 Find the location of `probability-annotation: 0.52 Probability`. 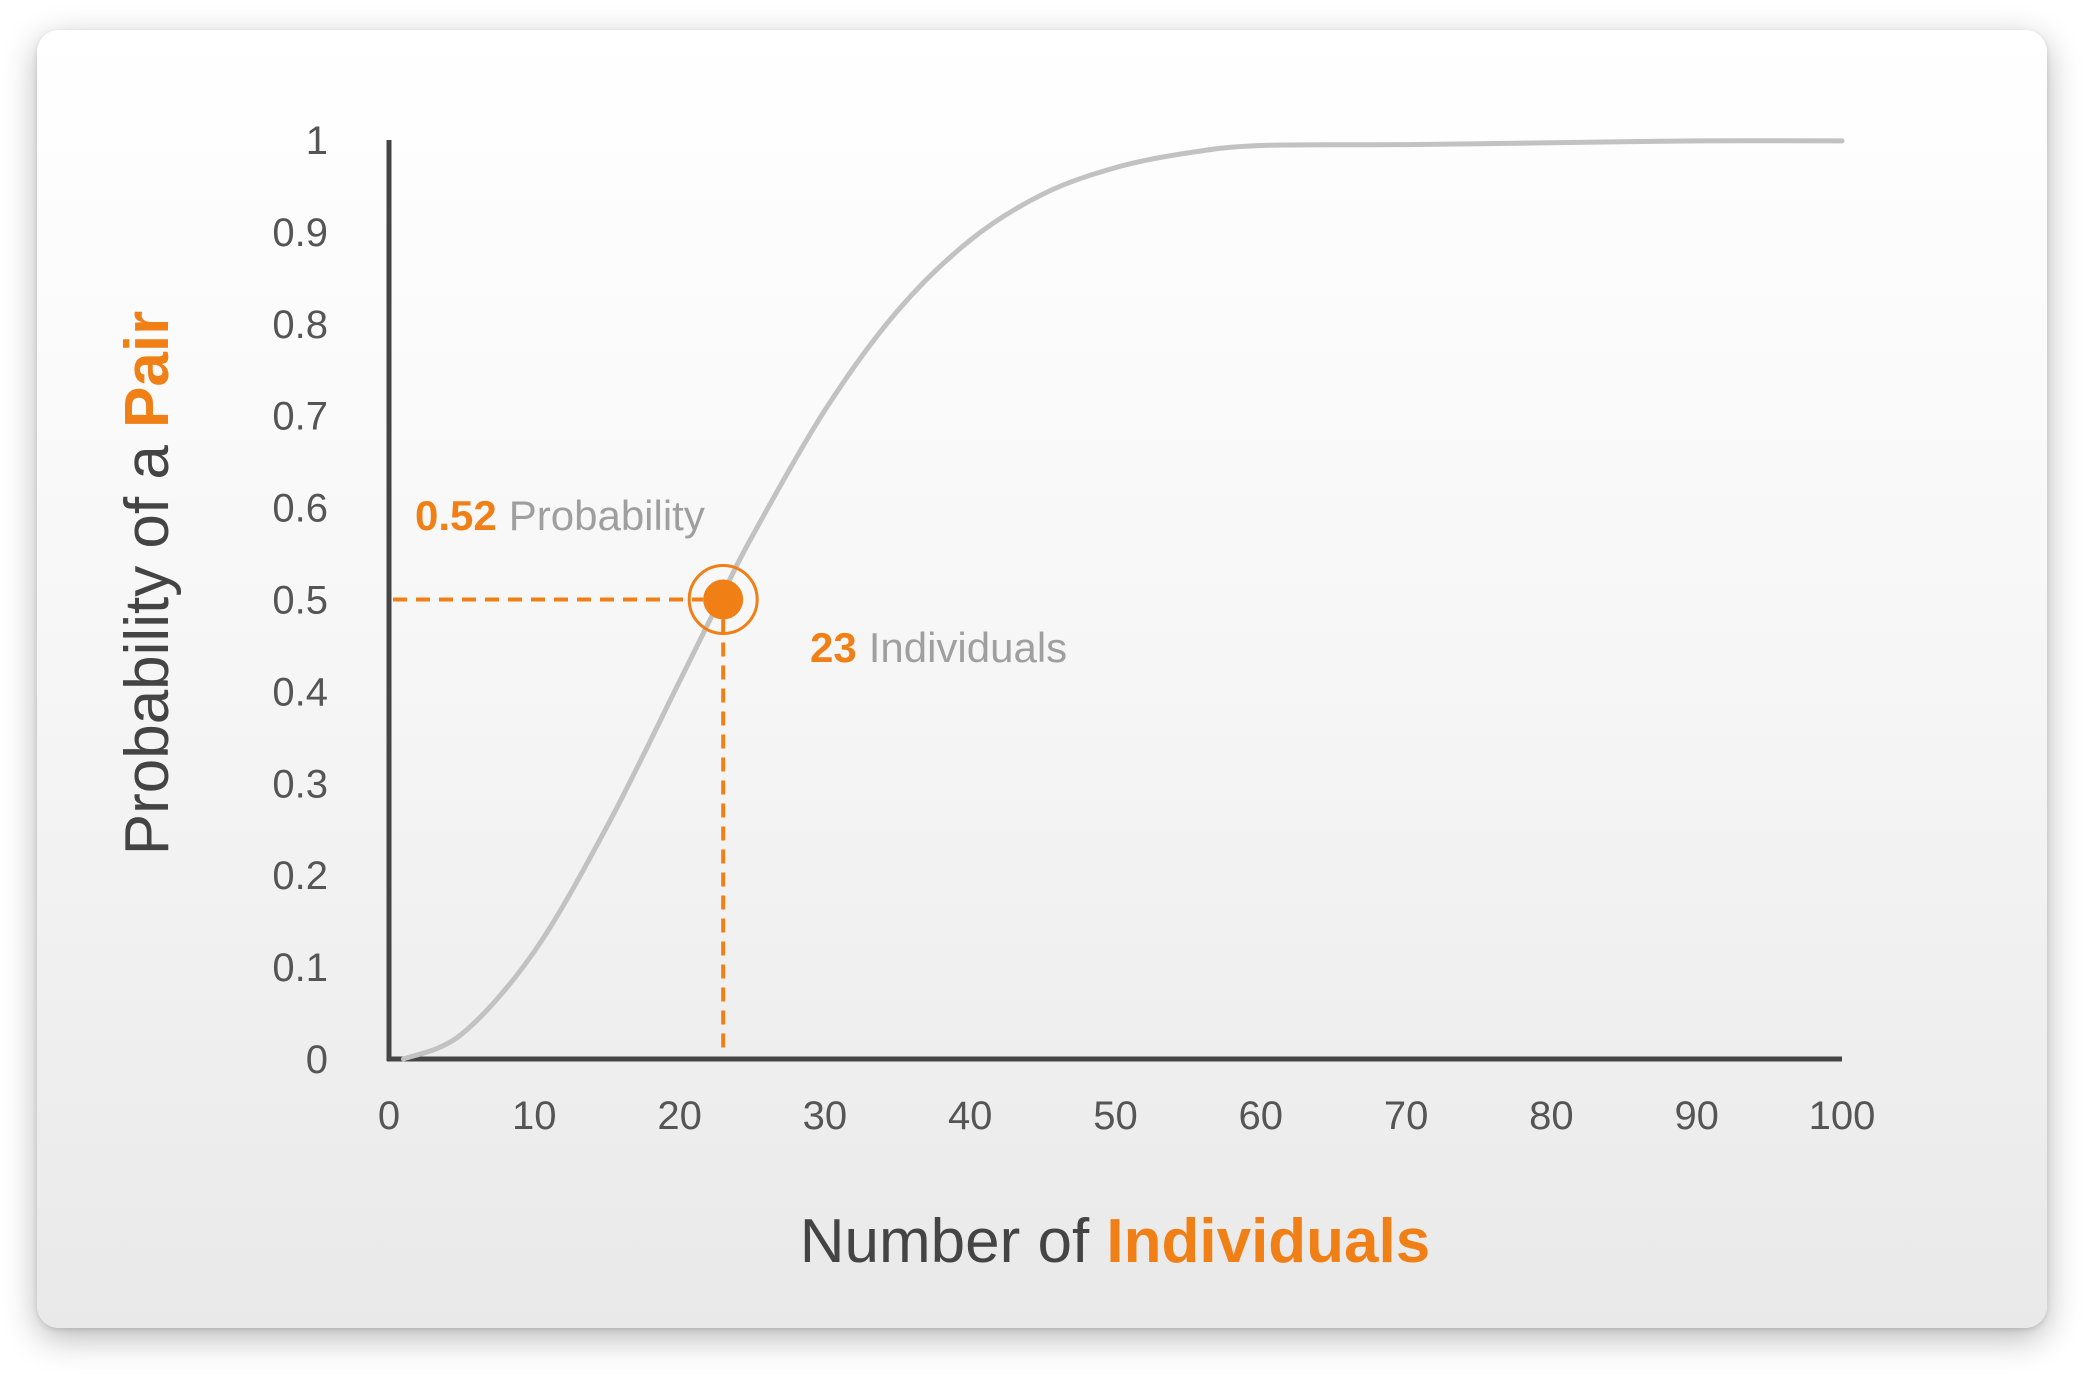

probability-annotation: 0.52 Probability is located at coordinates (560, 515).